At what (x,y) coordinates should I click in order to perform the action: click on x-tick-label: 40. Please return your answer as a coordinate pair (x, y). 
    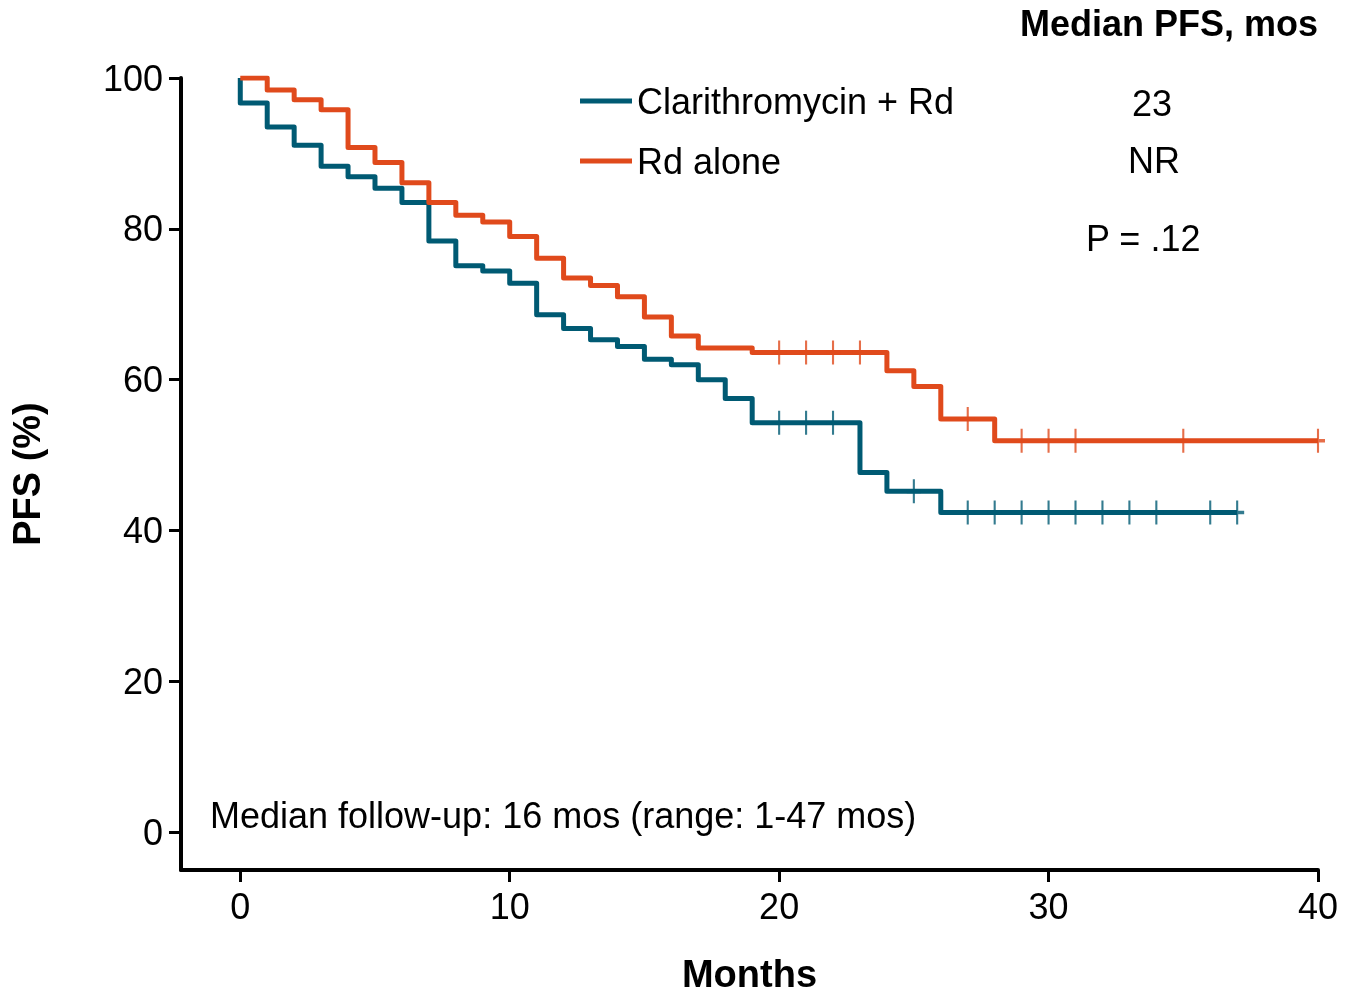
    Looking at the image, I should click on (1318, 906).